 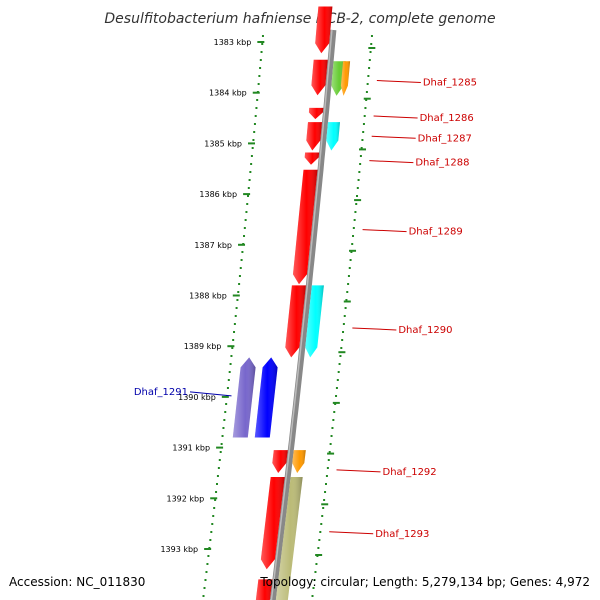 I want to click on gene-label-dhaf_1292: Dhaf_1292, so click(x=410, y=472).